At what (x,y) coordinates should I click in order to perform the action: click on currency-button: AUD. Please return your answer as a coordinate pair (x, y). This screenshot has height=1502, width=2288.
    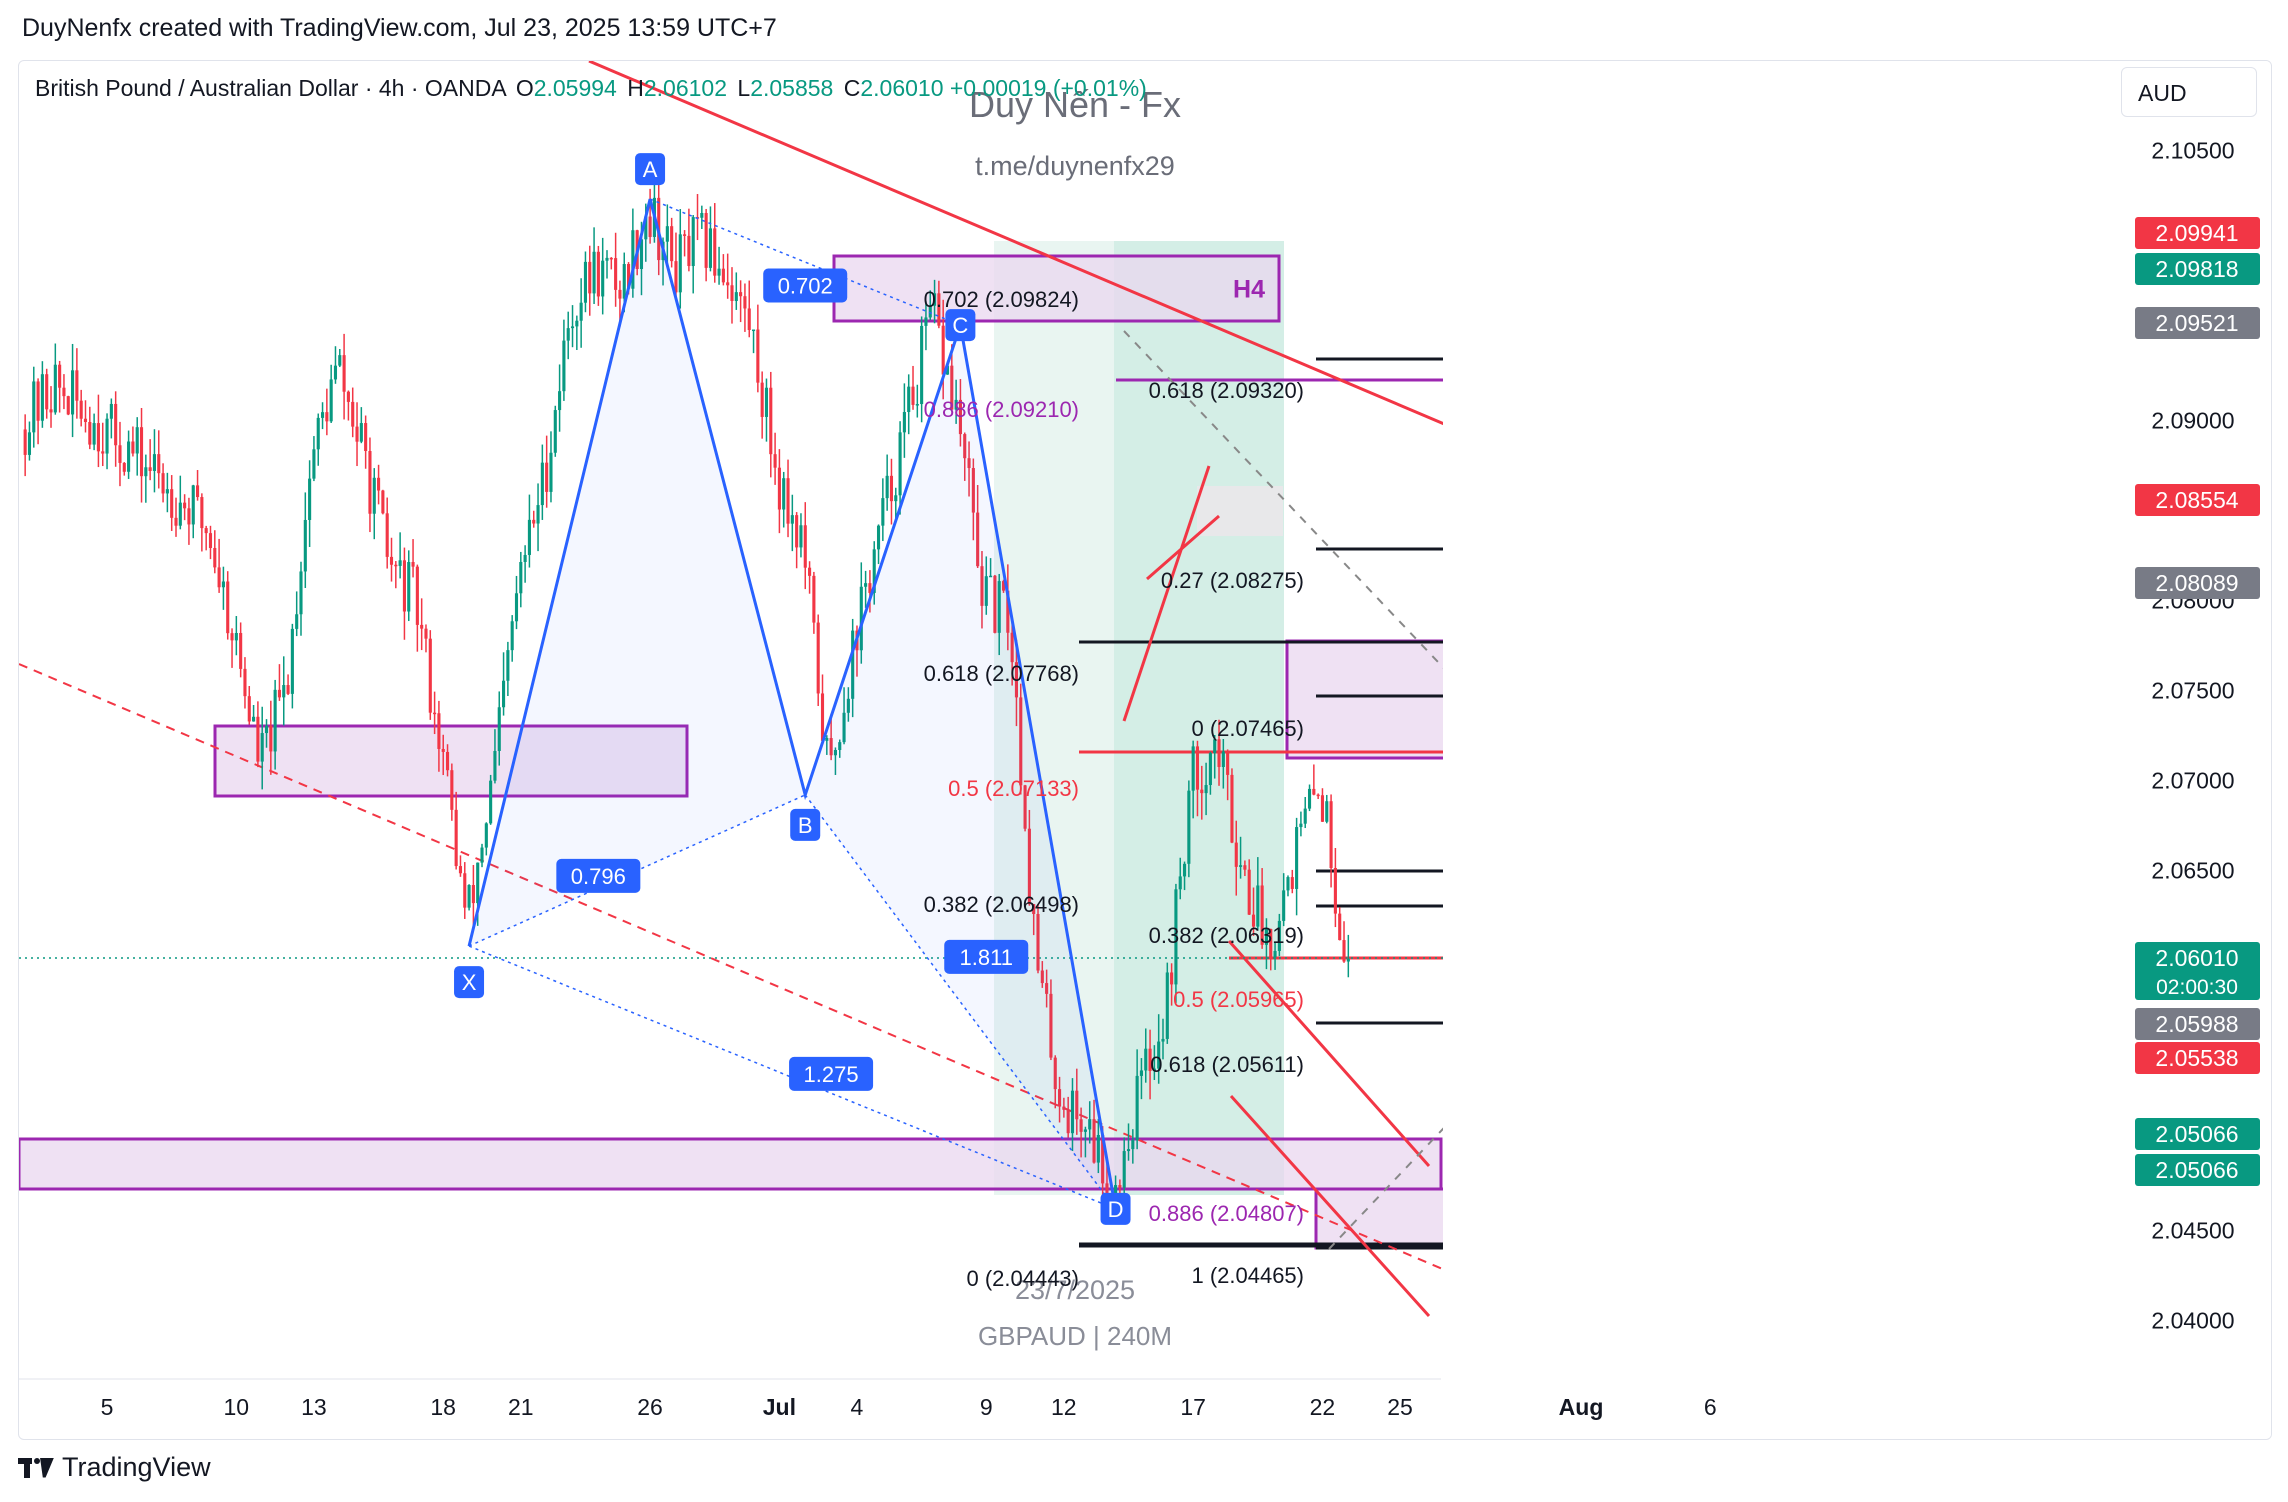
    Looking at the image, I should click on (2189, 92).